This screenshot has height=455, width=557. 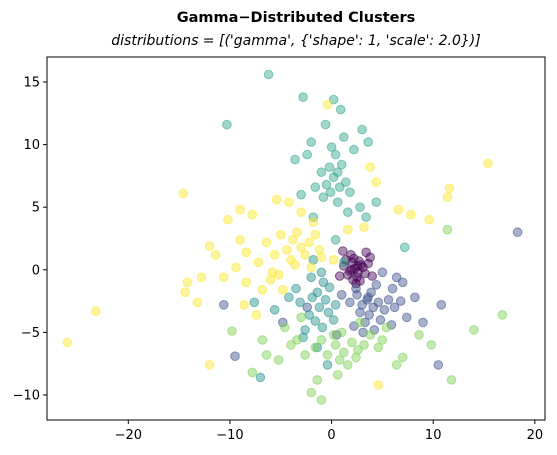 I want to click on x-tick-label: −20, so click(x=128, y=435).